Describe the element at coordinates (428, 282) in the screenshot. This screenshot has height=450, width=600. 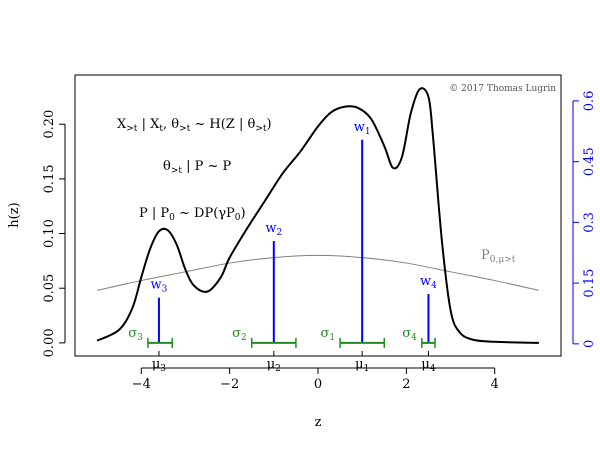
I see `weight-label-4: w4` at that location.